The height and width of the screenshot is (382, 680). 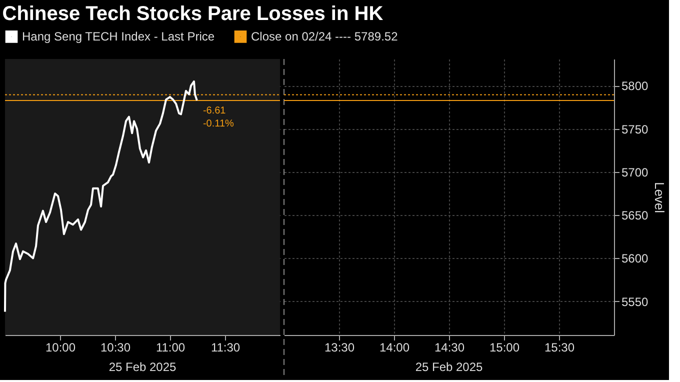 What do you see at coordinates (225, 347) in the screenshot?
I see `x-tick-label: 11:30` at bounding box center [225, 347].